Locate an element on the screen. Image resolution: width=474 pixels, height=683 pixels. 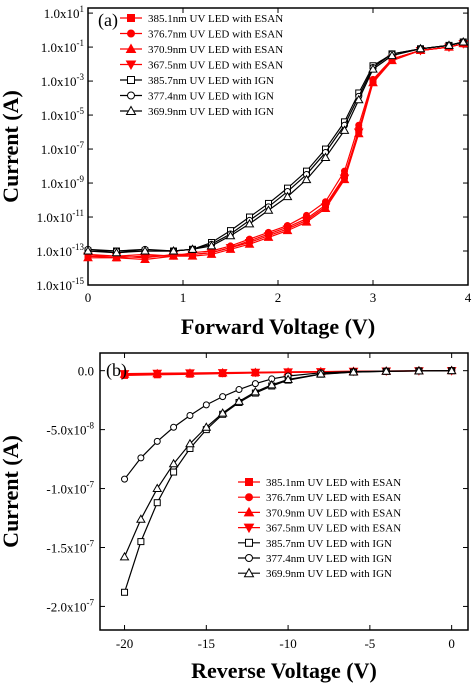
y-tick-label: 1.0x10⁻⁹ is located at coordinates (63, 182).